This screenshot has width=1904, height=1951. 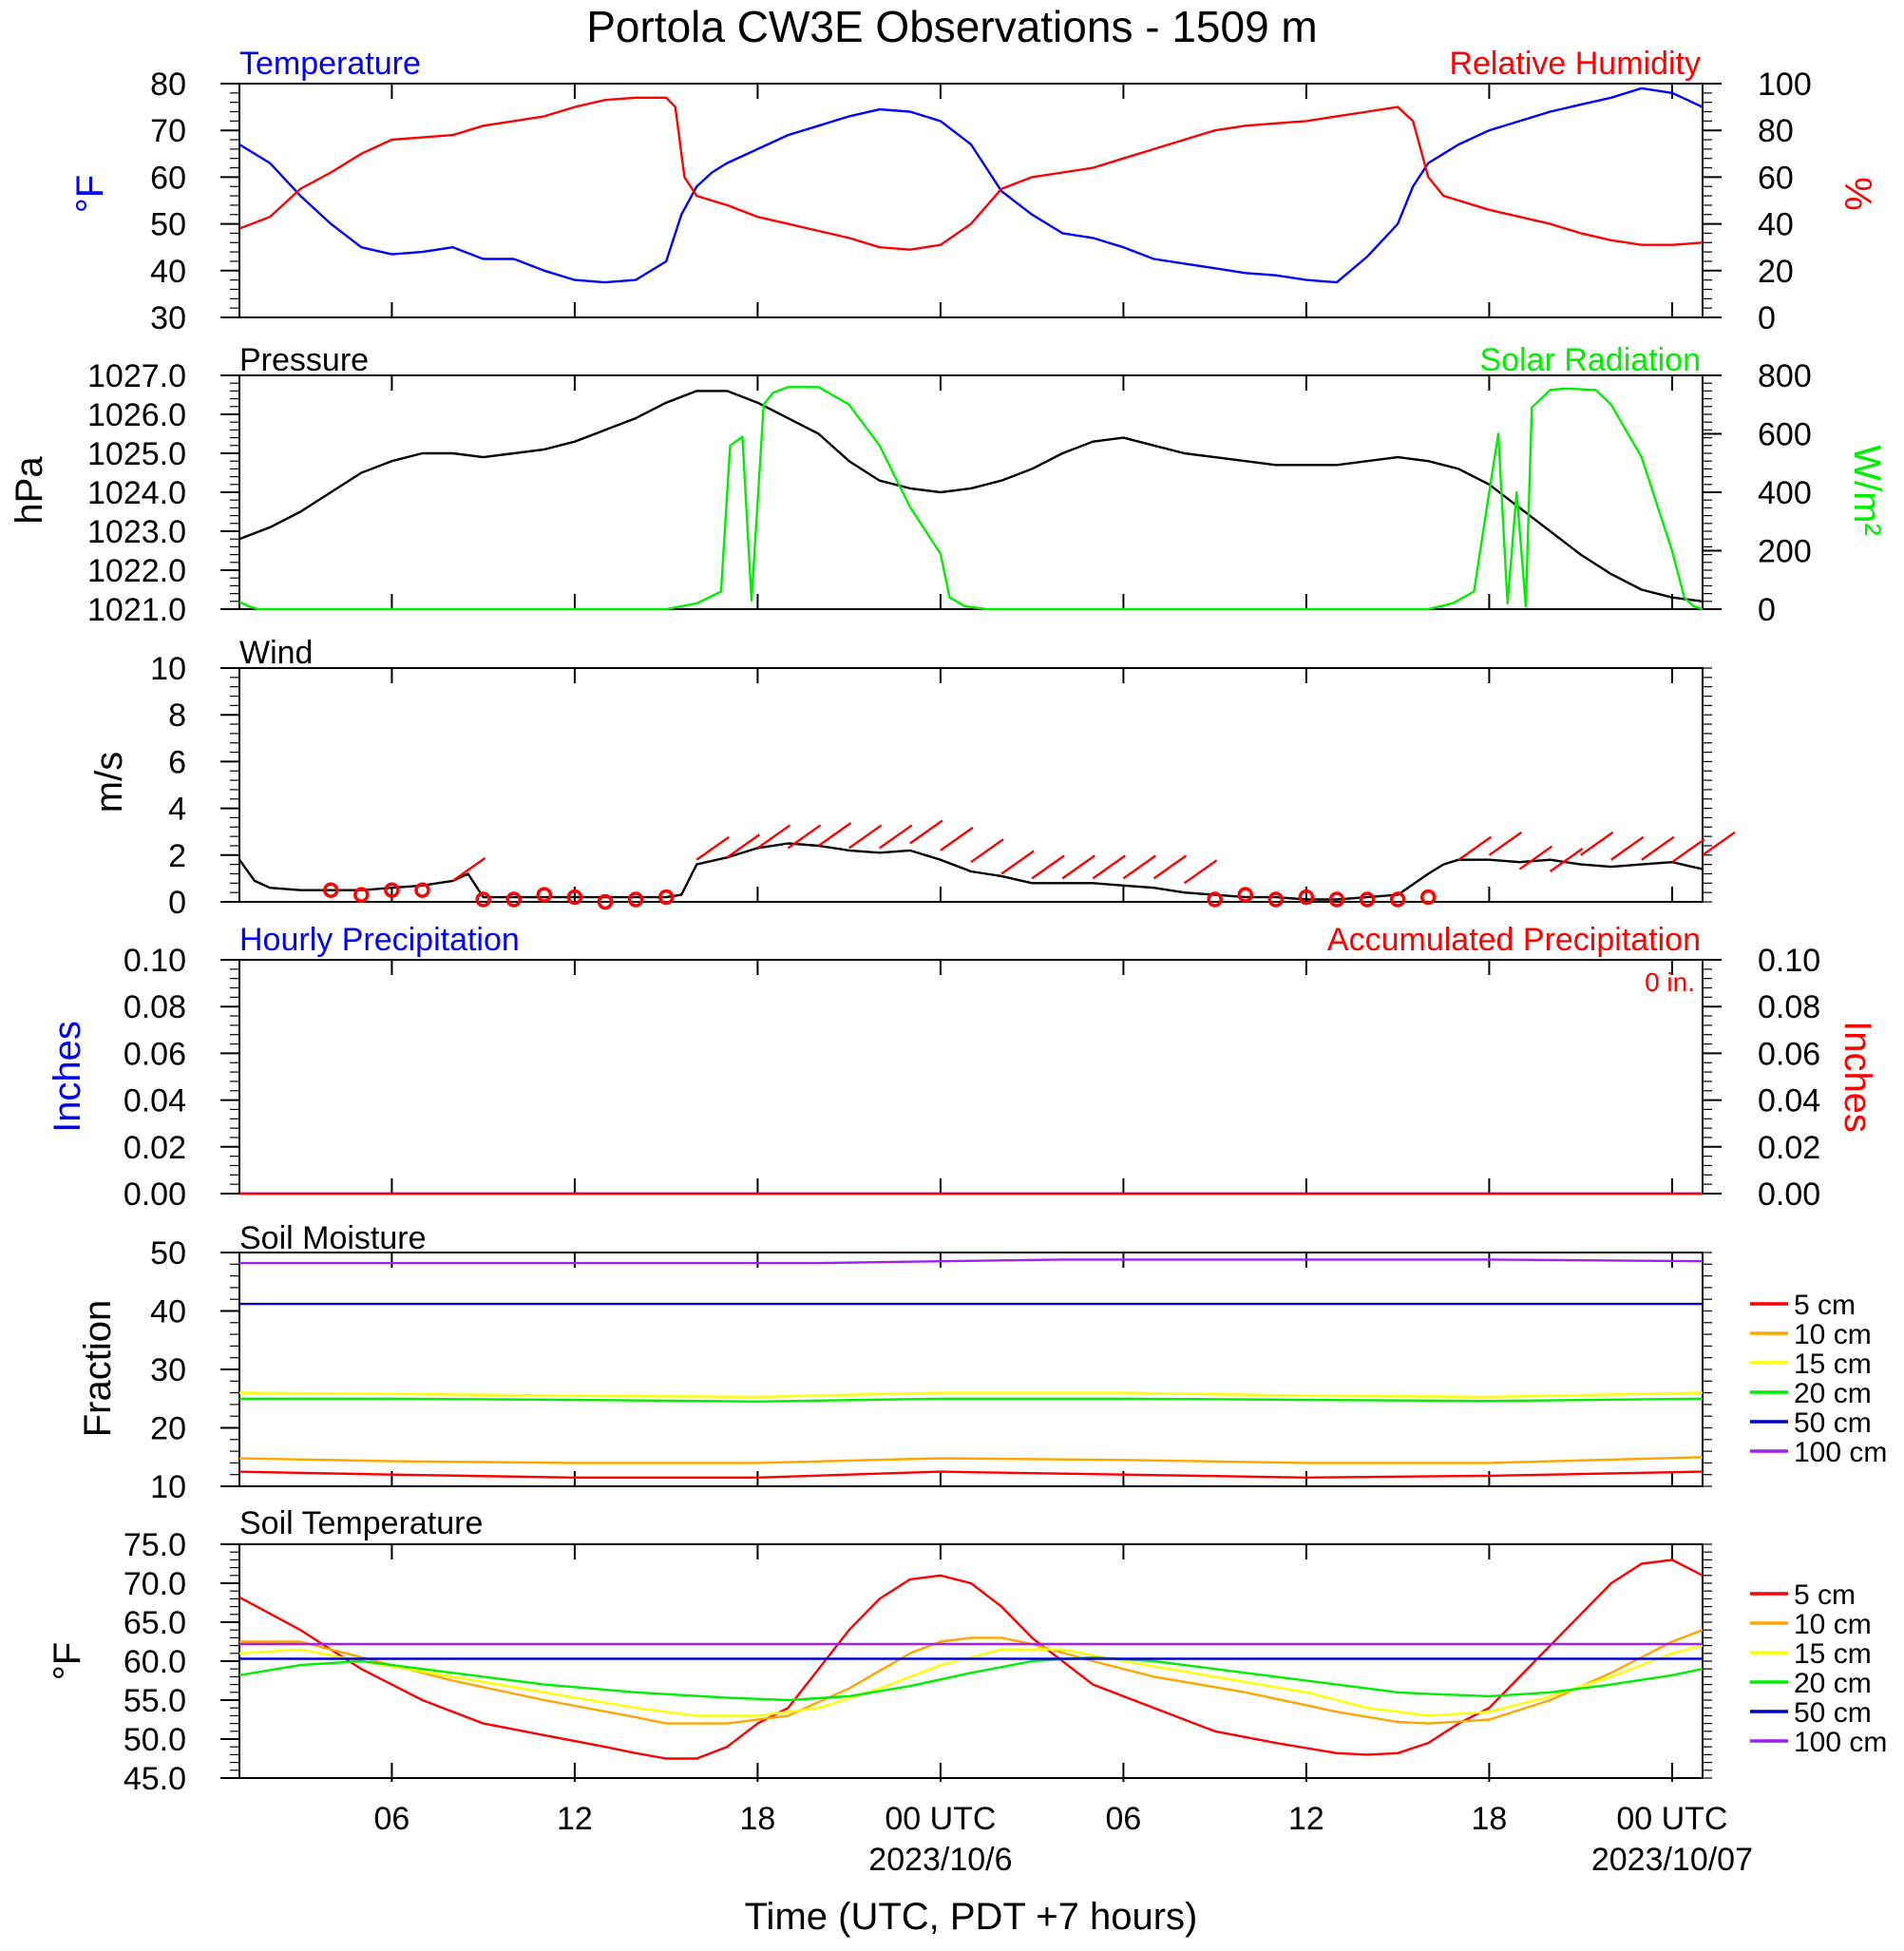 What do you see at coordinates (155, 1148) in the screenshot?
I see `left-tick-label: 0.02` at bounding box center [155, 1148].